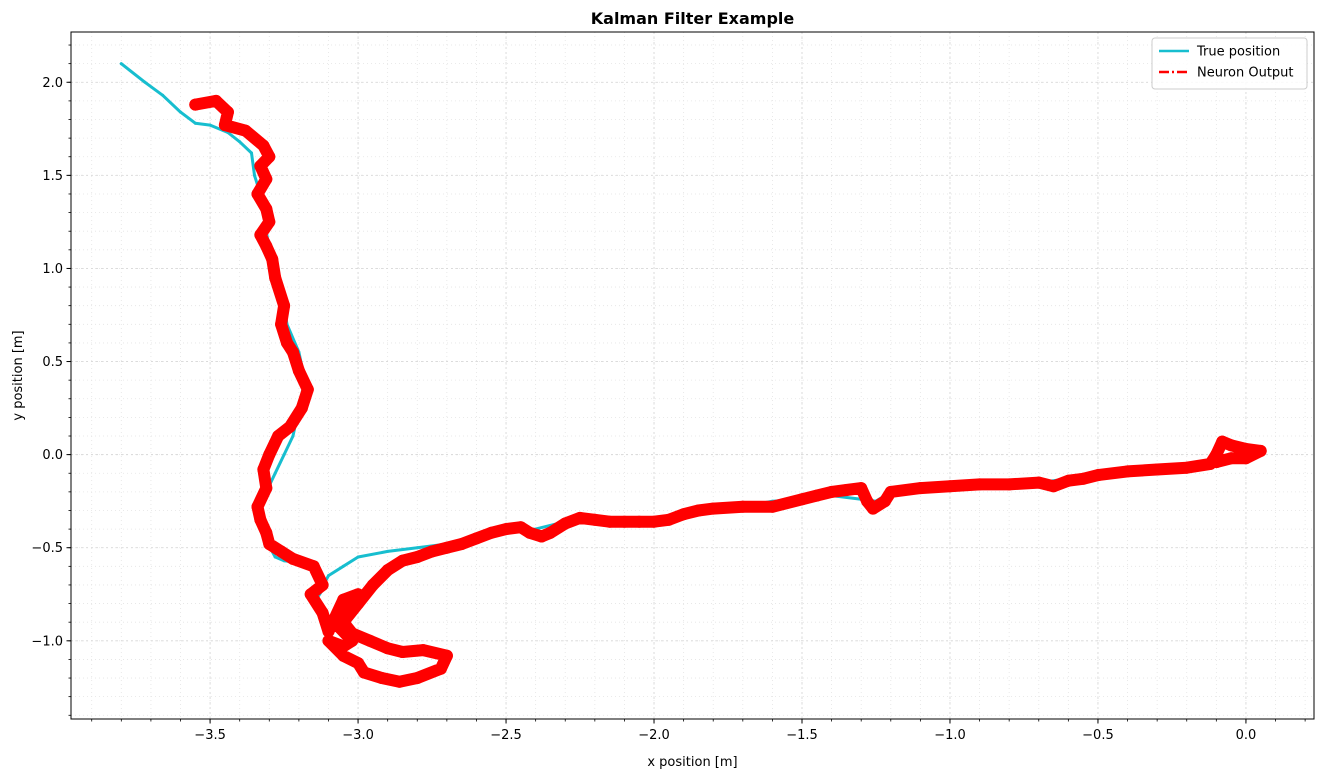 The image size is (1322, 778). Describe the element at coordinates (1229, 63) in the screenshot. I see `legend: True position Neuron Output` at that location.